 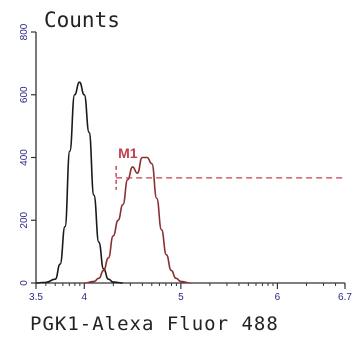 What do you see at coordinates (82, 20) in the screenshot?
I see `y-axis-label: Counts` at bounding box center [82, 20].